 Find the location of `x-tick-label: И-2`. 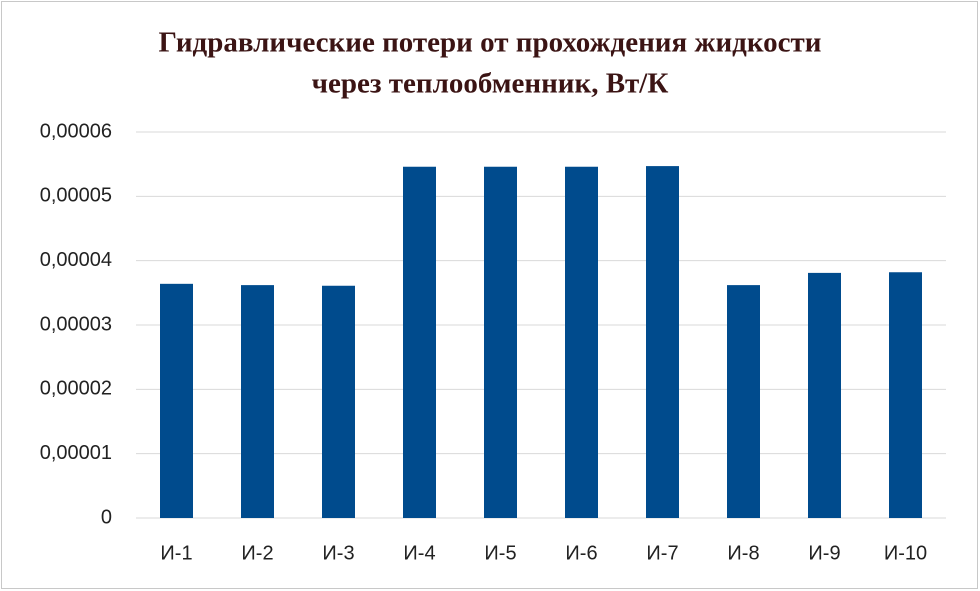

x-tick-label: И-2 is located at coordinates (257, 553).